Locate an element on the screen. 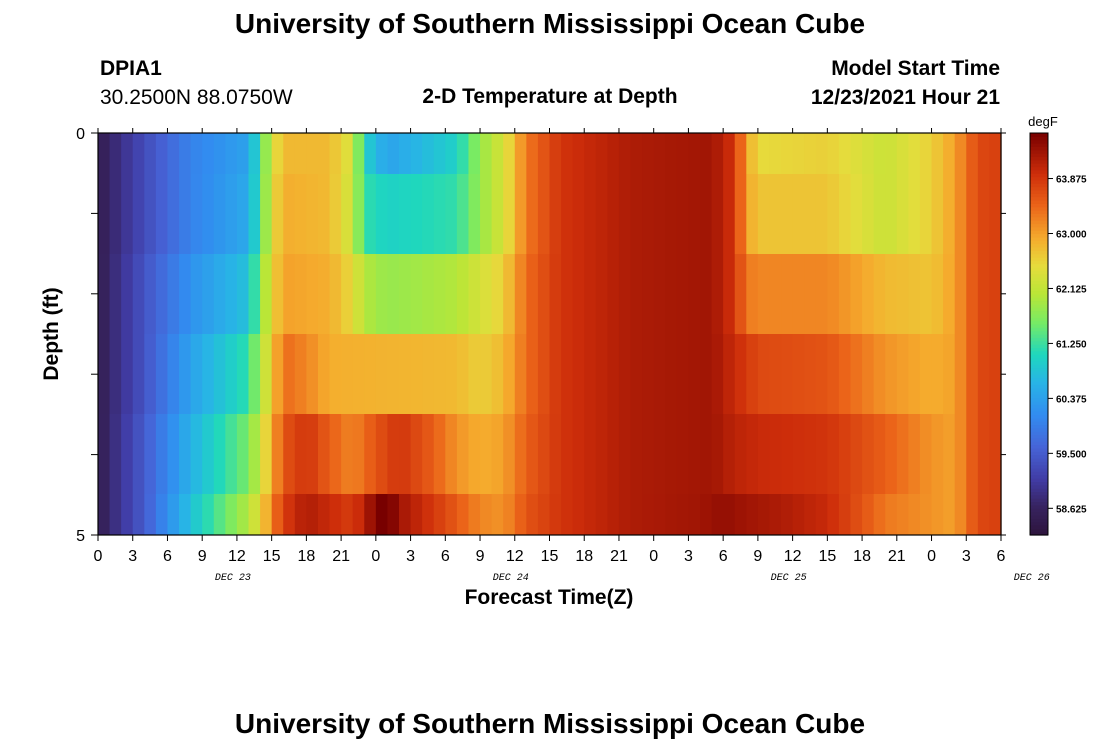  x-tick-label: 3 is located at coordinates (132, 556).